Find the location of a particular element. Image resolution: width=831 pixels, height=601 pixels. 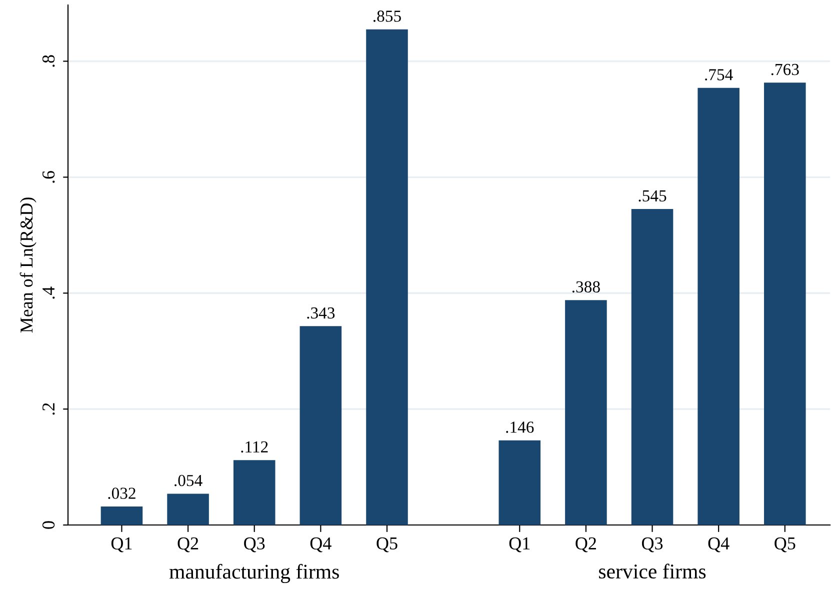

data-label: .388 is located at coordinates (586, 287).